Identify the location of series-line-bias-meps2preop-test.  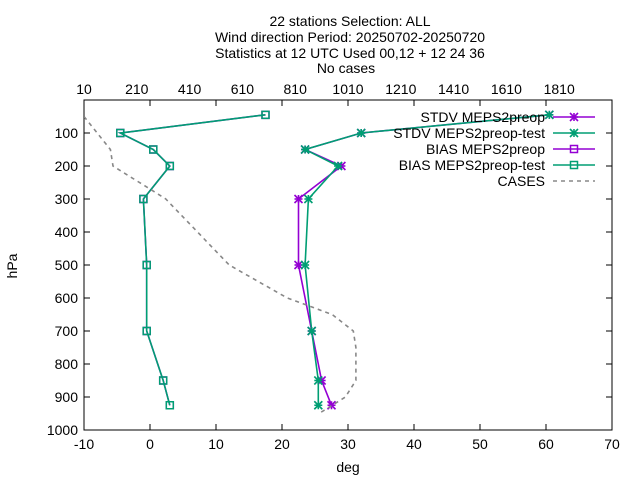
(191, 260).